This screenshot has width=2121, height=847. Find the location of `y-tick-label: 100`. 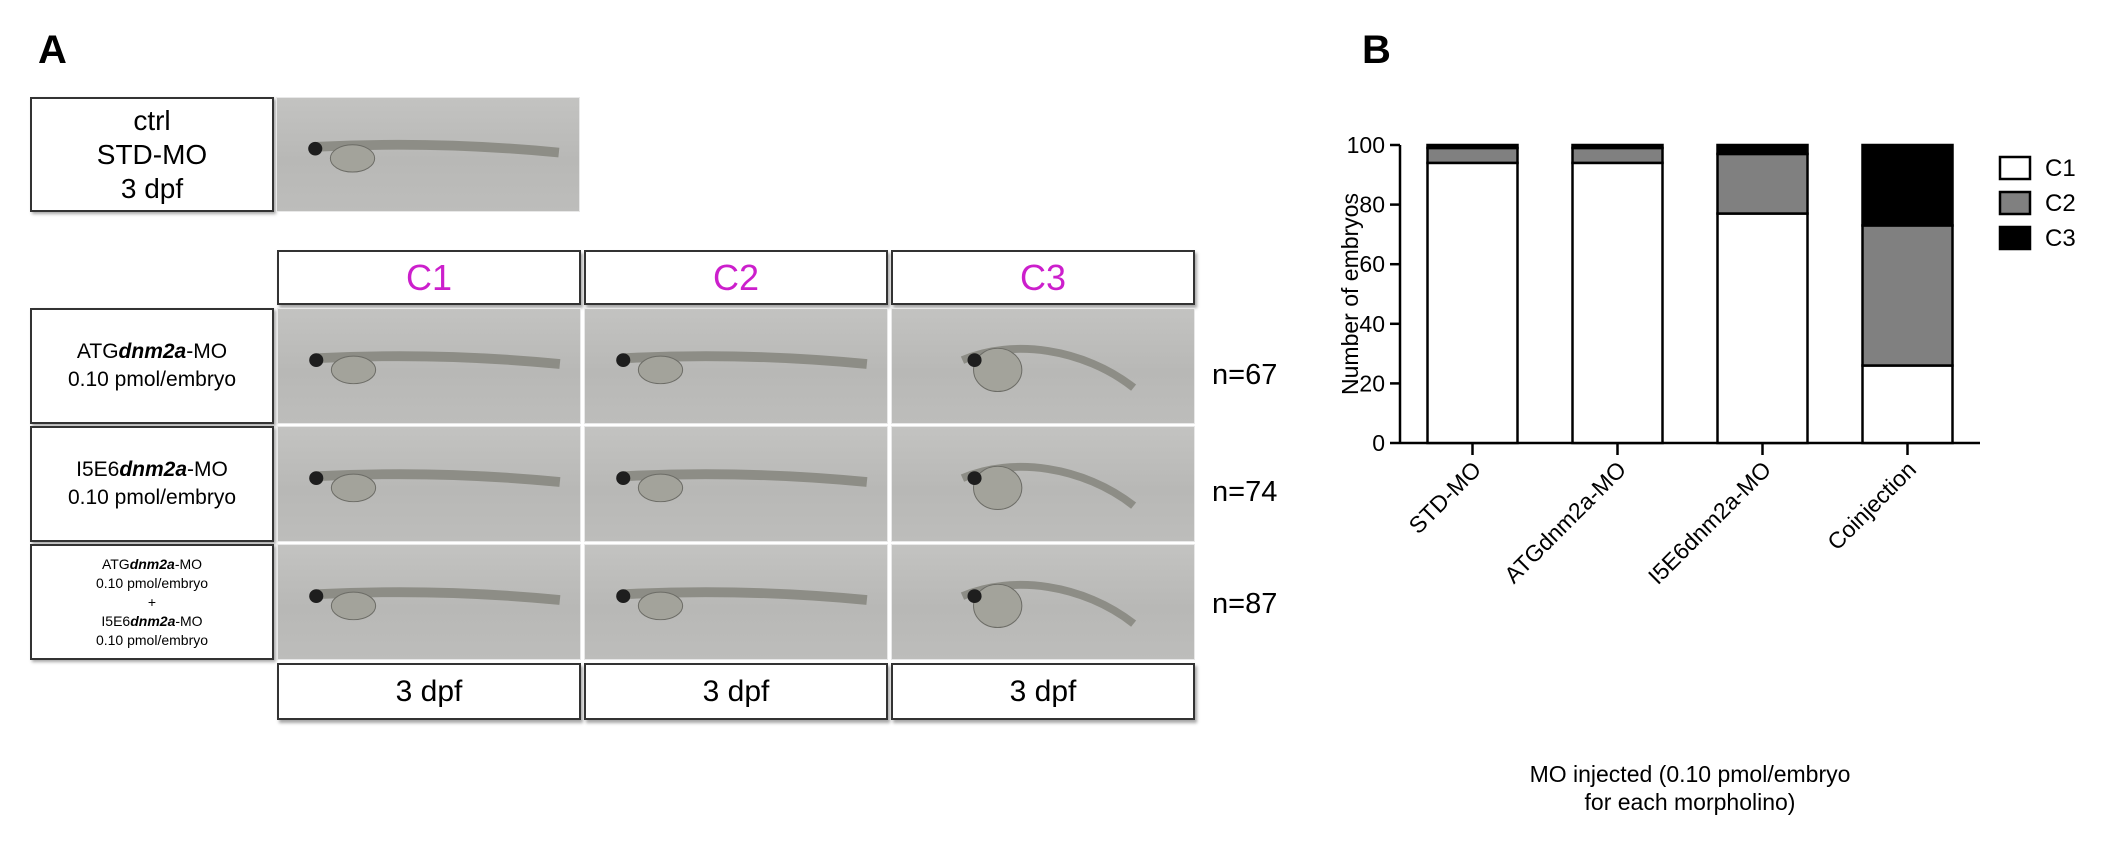

y-tick-label: 100 is located at coordinates (1366, 145).